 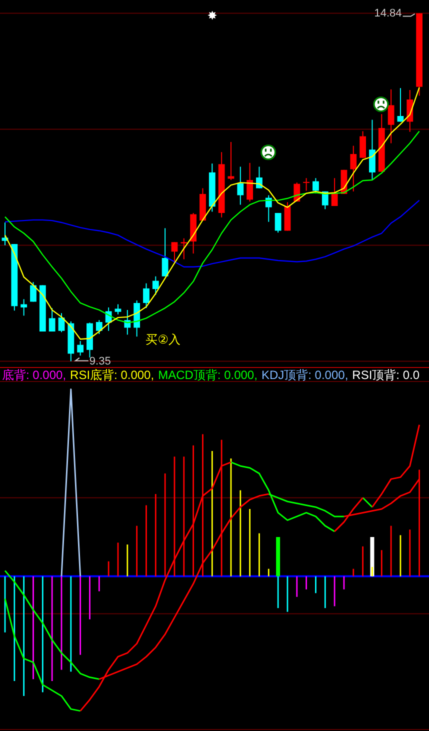 What do you see at coordinates (163, 339) in the screenshot?
I see `annotation: 买②入` at bounding box center [163, 339].